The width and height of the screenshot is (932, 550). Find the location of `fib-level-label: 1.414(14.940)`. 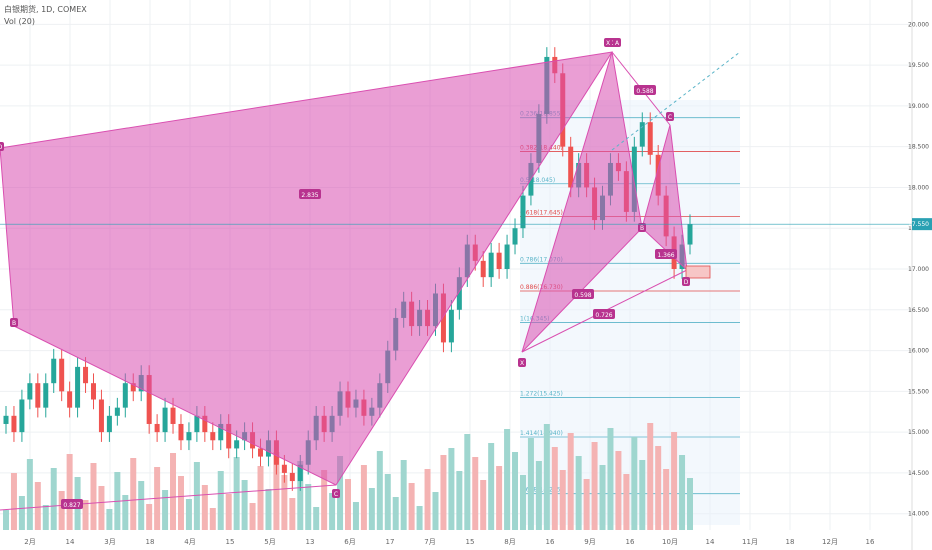

fib-level-label: 1.414(14.940) is located at coordinates (541, 433).